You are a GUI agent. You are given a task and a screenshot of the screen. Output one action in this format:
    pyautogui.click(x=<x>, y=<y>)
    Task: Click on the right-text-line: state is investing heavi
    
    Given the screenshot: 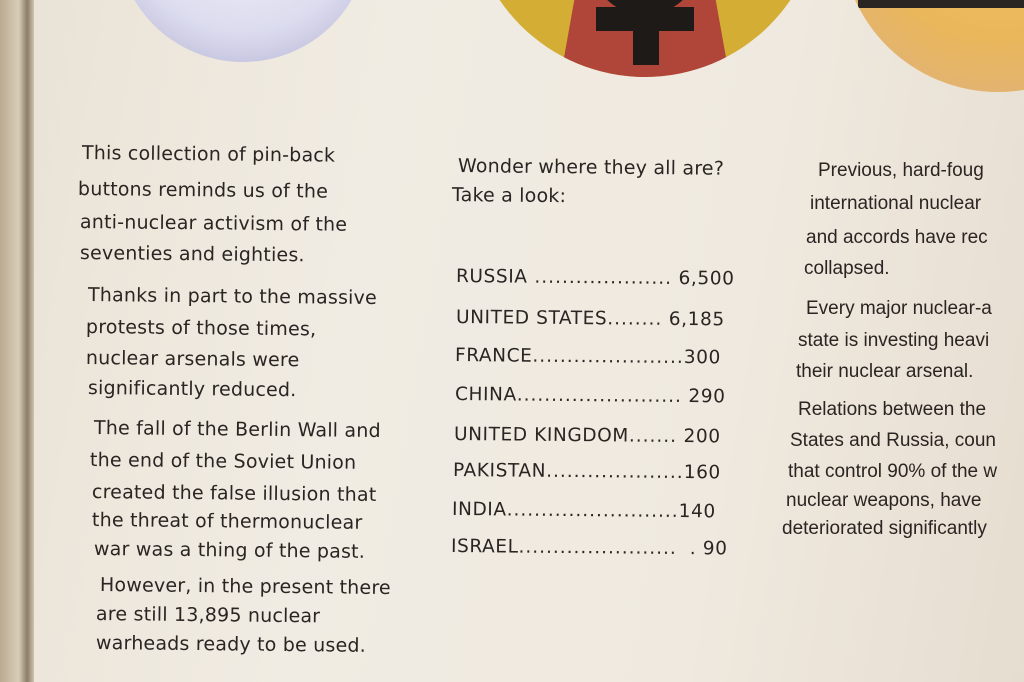 What is the action you would take?
    pyautogui.click(x=894, y=340)
    